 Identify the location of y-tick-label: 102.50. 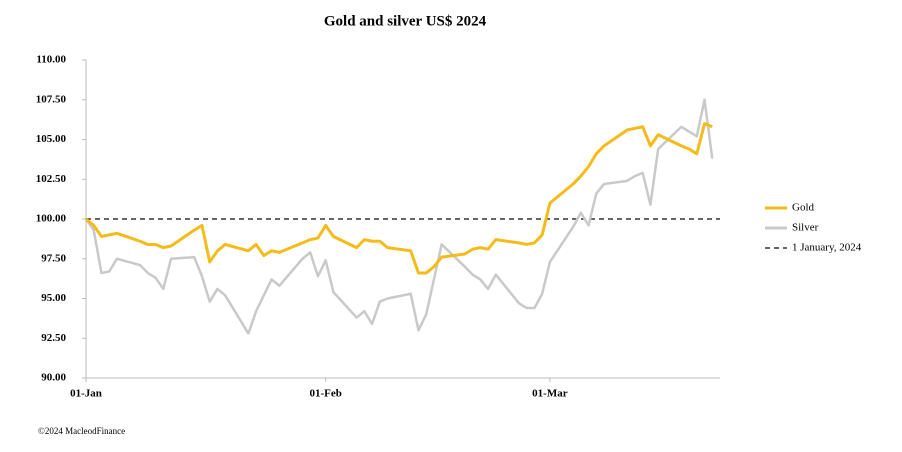
(51, 179).